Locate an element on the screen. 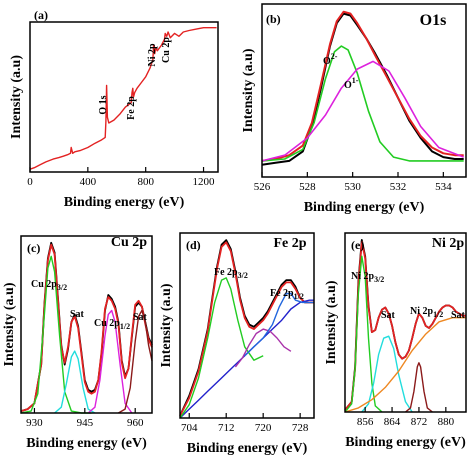  peak-annotation-cu-2p1-2: Cu 2p1/2 is located at coordinates (112, 324).